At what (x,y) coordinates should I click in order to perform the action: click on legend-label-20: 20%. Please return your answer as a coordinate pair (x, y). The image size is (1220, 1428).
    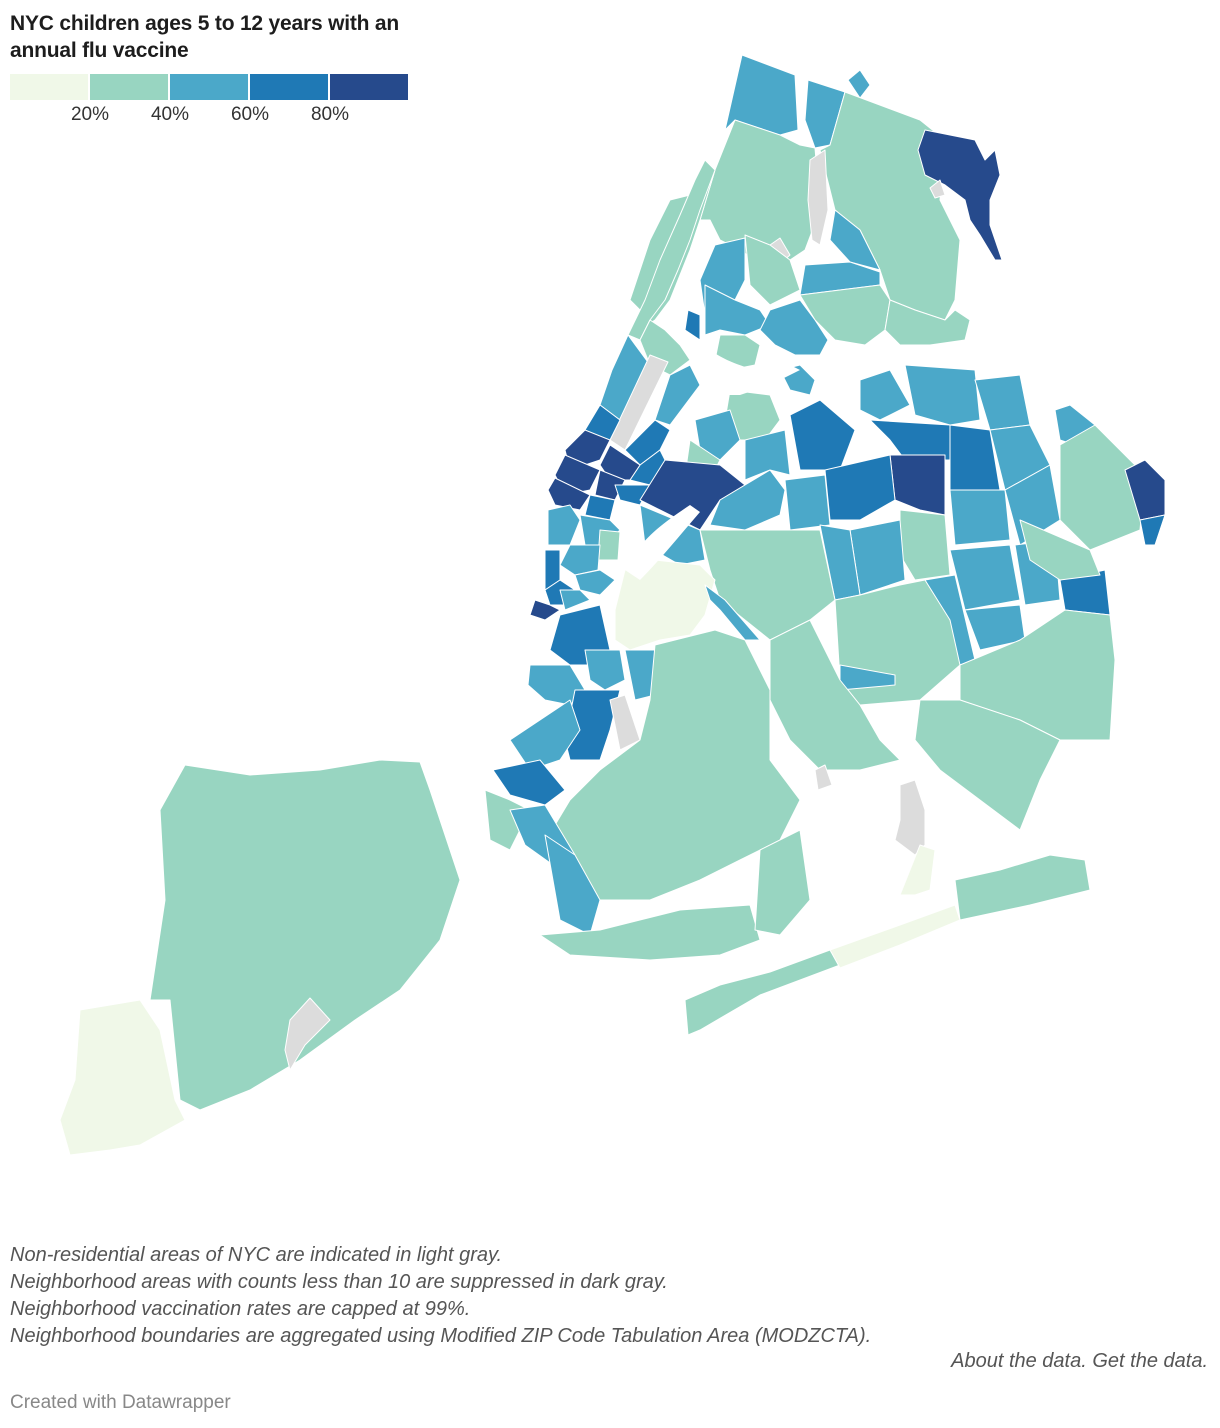
    Looking at the image, I should click on (90, 114).